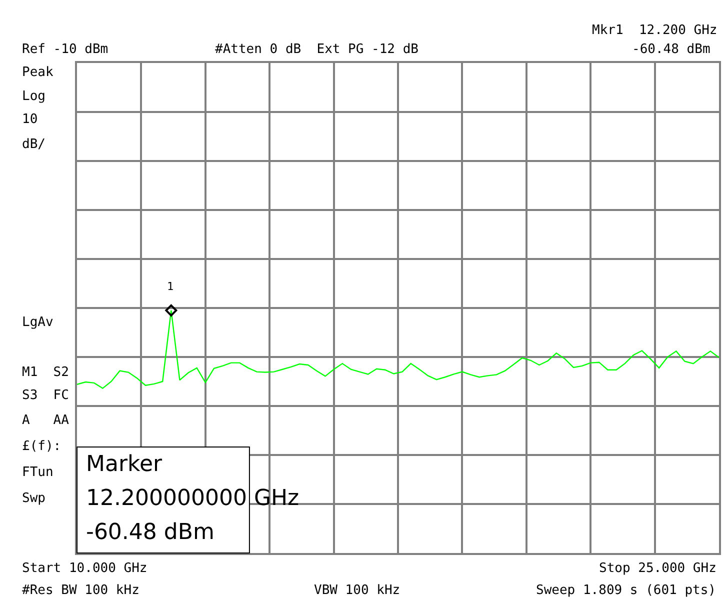  Describe the element at coordinates (42, 446) in the screenshot. I see `text: £(f):` at that location.